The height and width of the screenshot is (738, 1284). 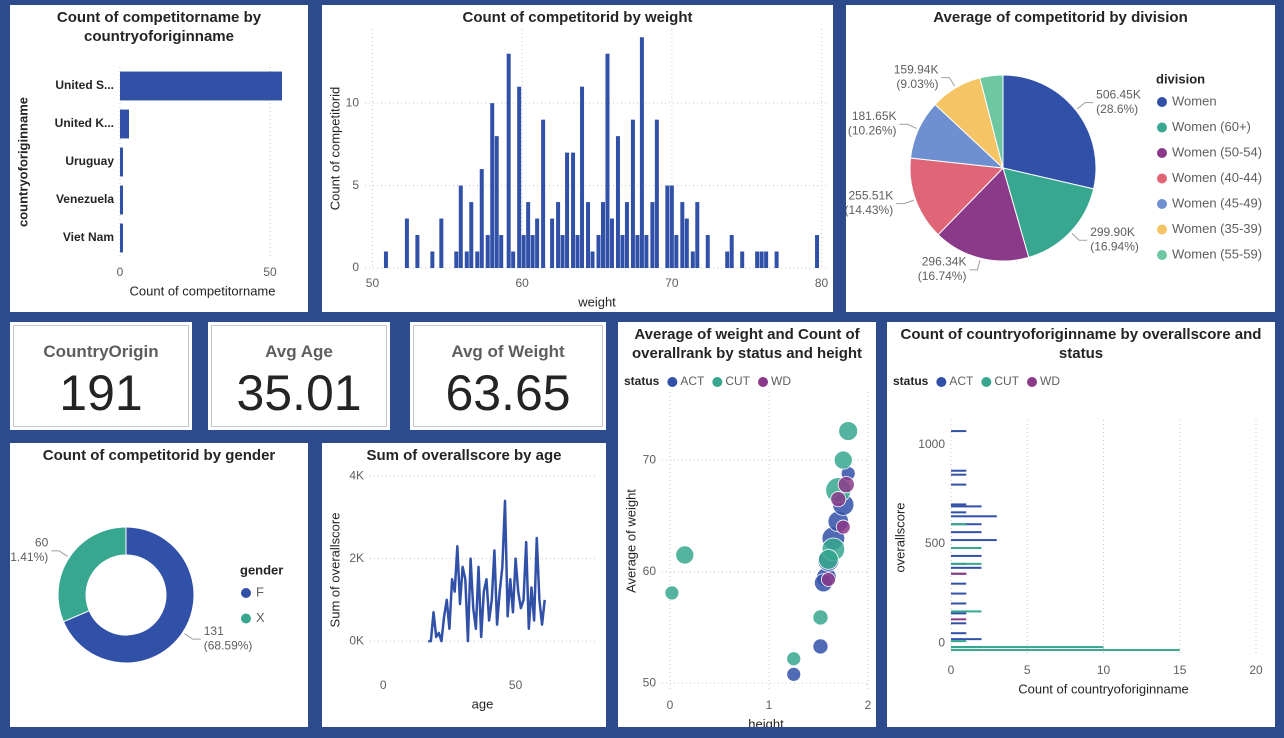 I want to click on line, so click(x=487, y=571).